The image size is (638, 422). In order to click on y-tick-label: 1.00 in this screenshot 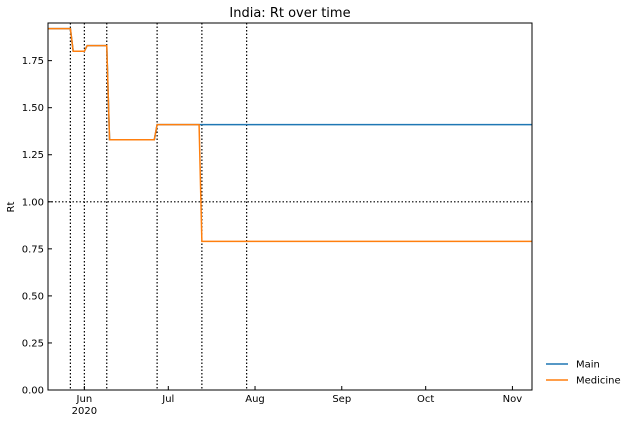, I will do `click(33, 202)`.